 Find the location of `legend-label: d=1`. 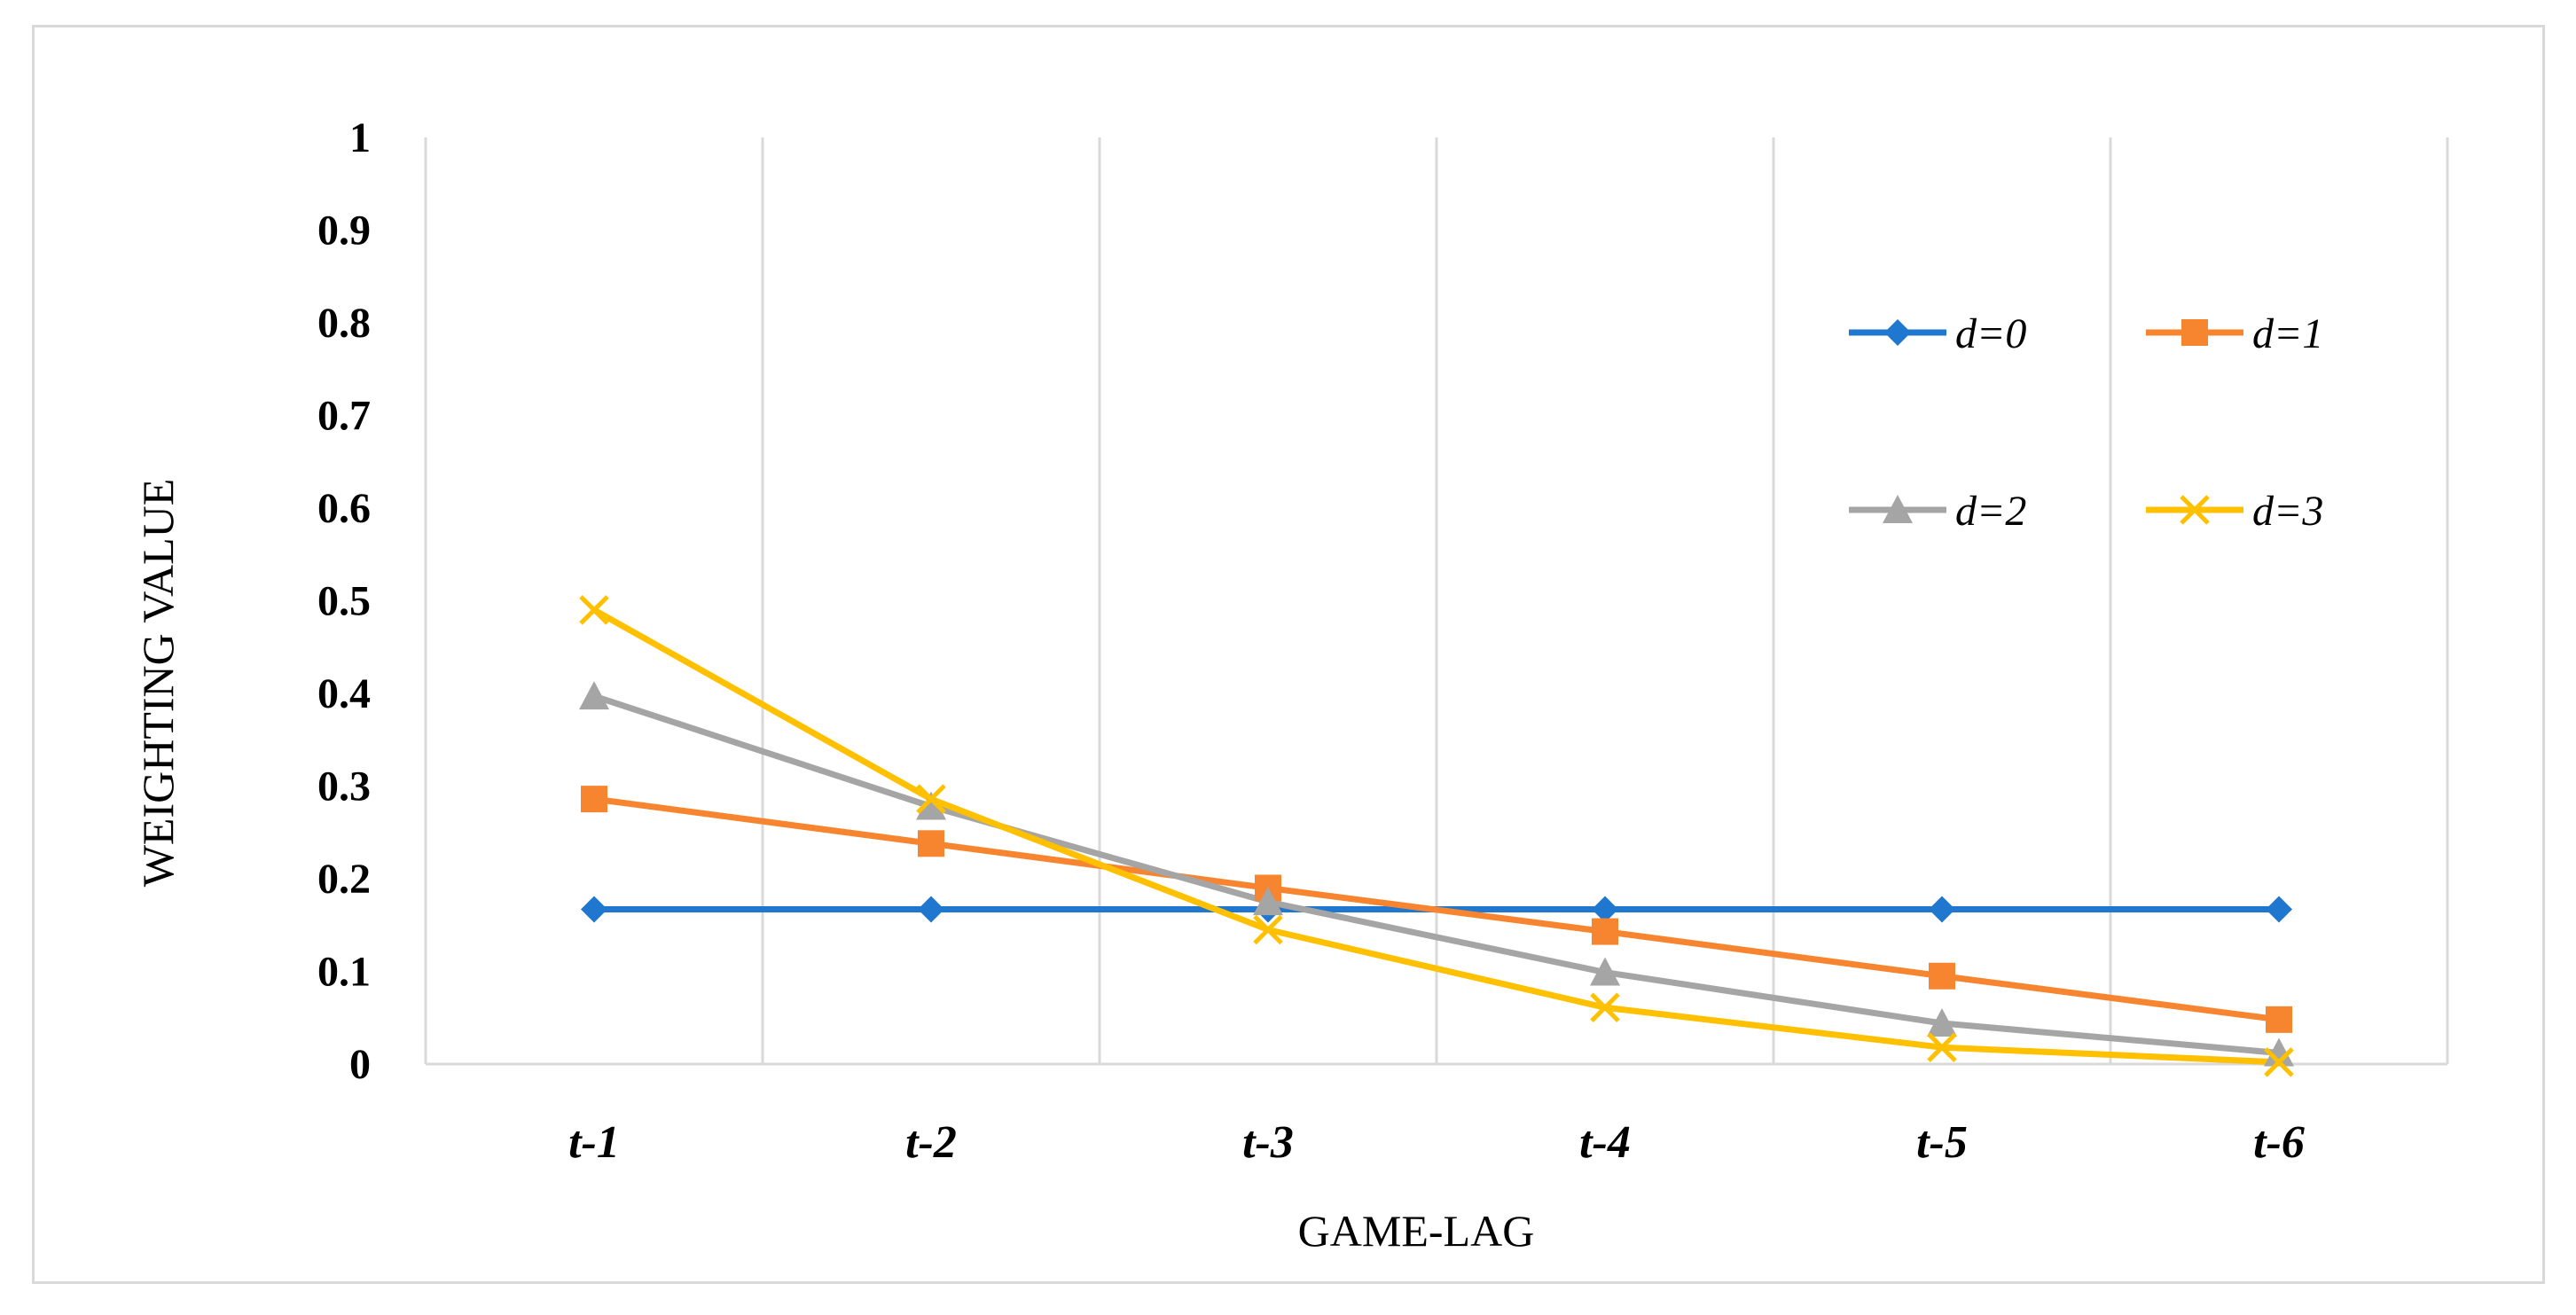

legend-label: d=1 is located at coordinates (2287, 333).